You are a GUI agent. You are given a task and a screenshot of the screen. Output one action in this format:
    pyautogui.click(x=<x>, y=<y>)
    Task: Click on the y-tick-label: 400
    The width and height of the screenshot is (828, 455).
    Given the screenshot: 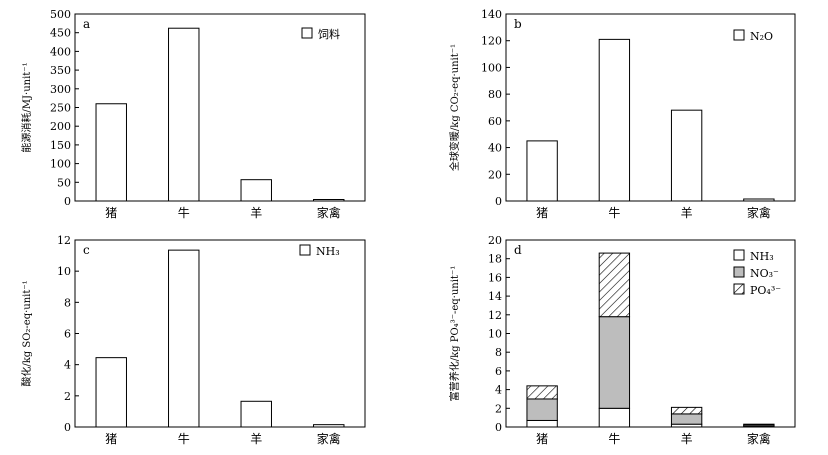 What is the action you would take?
    pyautogui.click(x=60, y=51)
    